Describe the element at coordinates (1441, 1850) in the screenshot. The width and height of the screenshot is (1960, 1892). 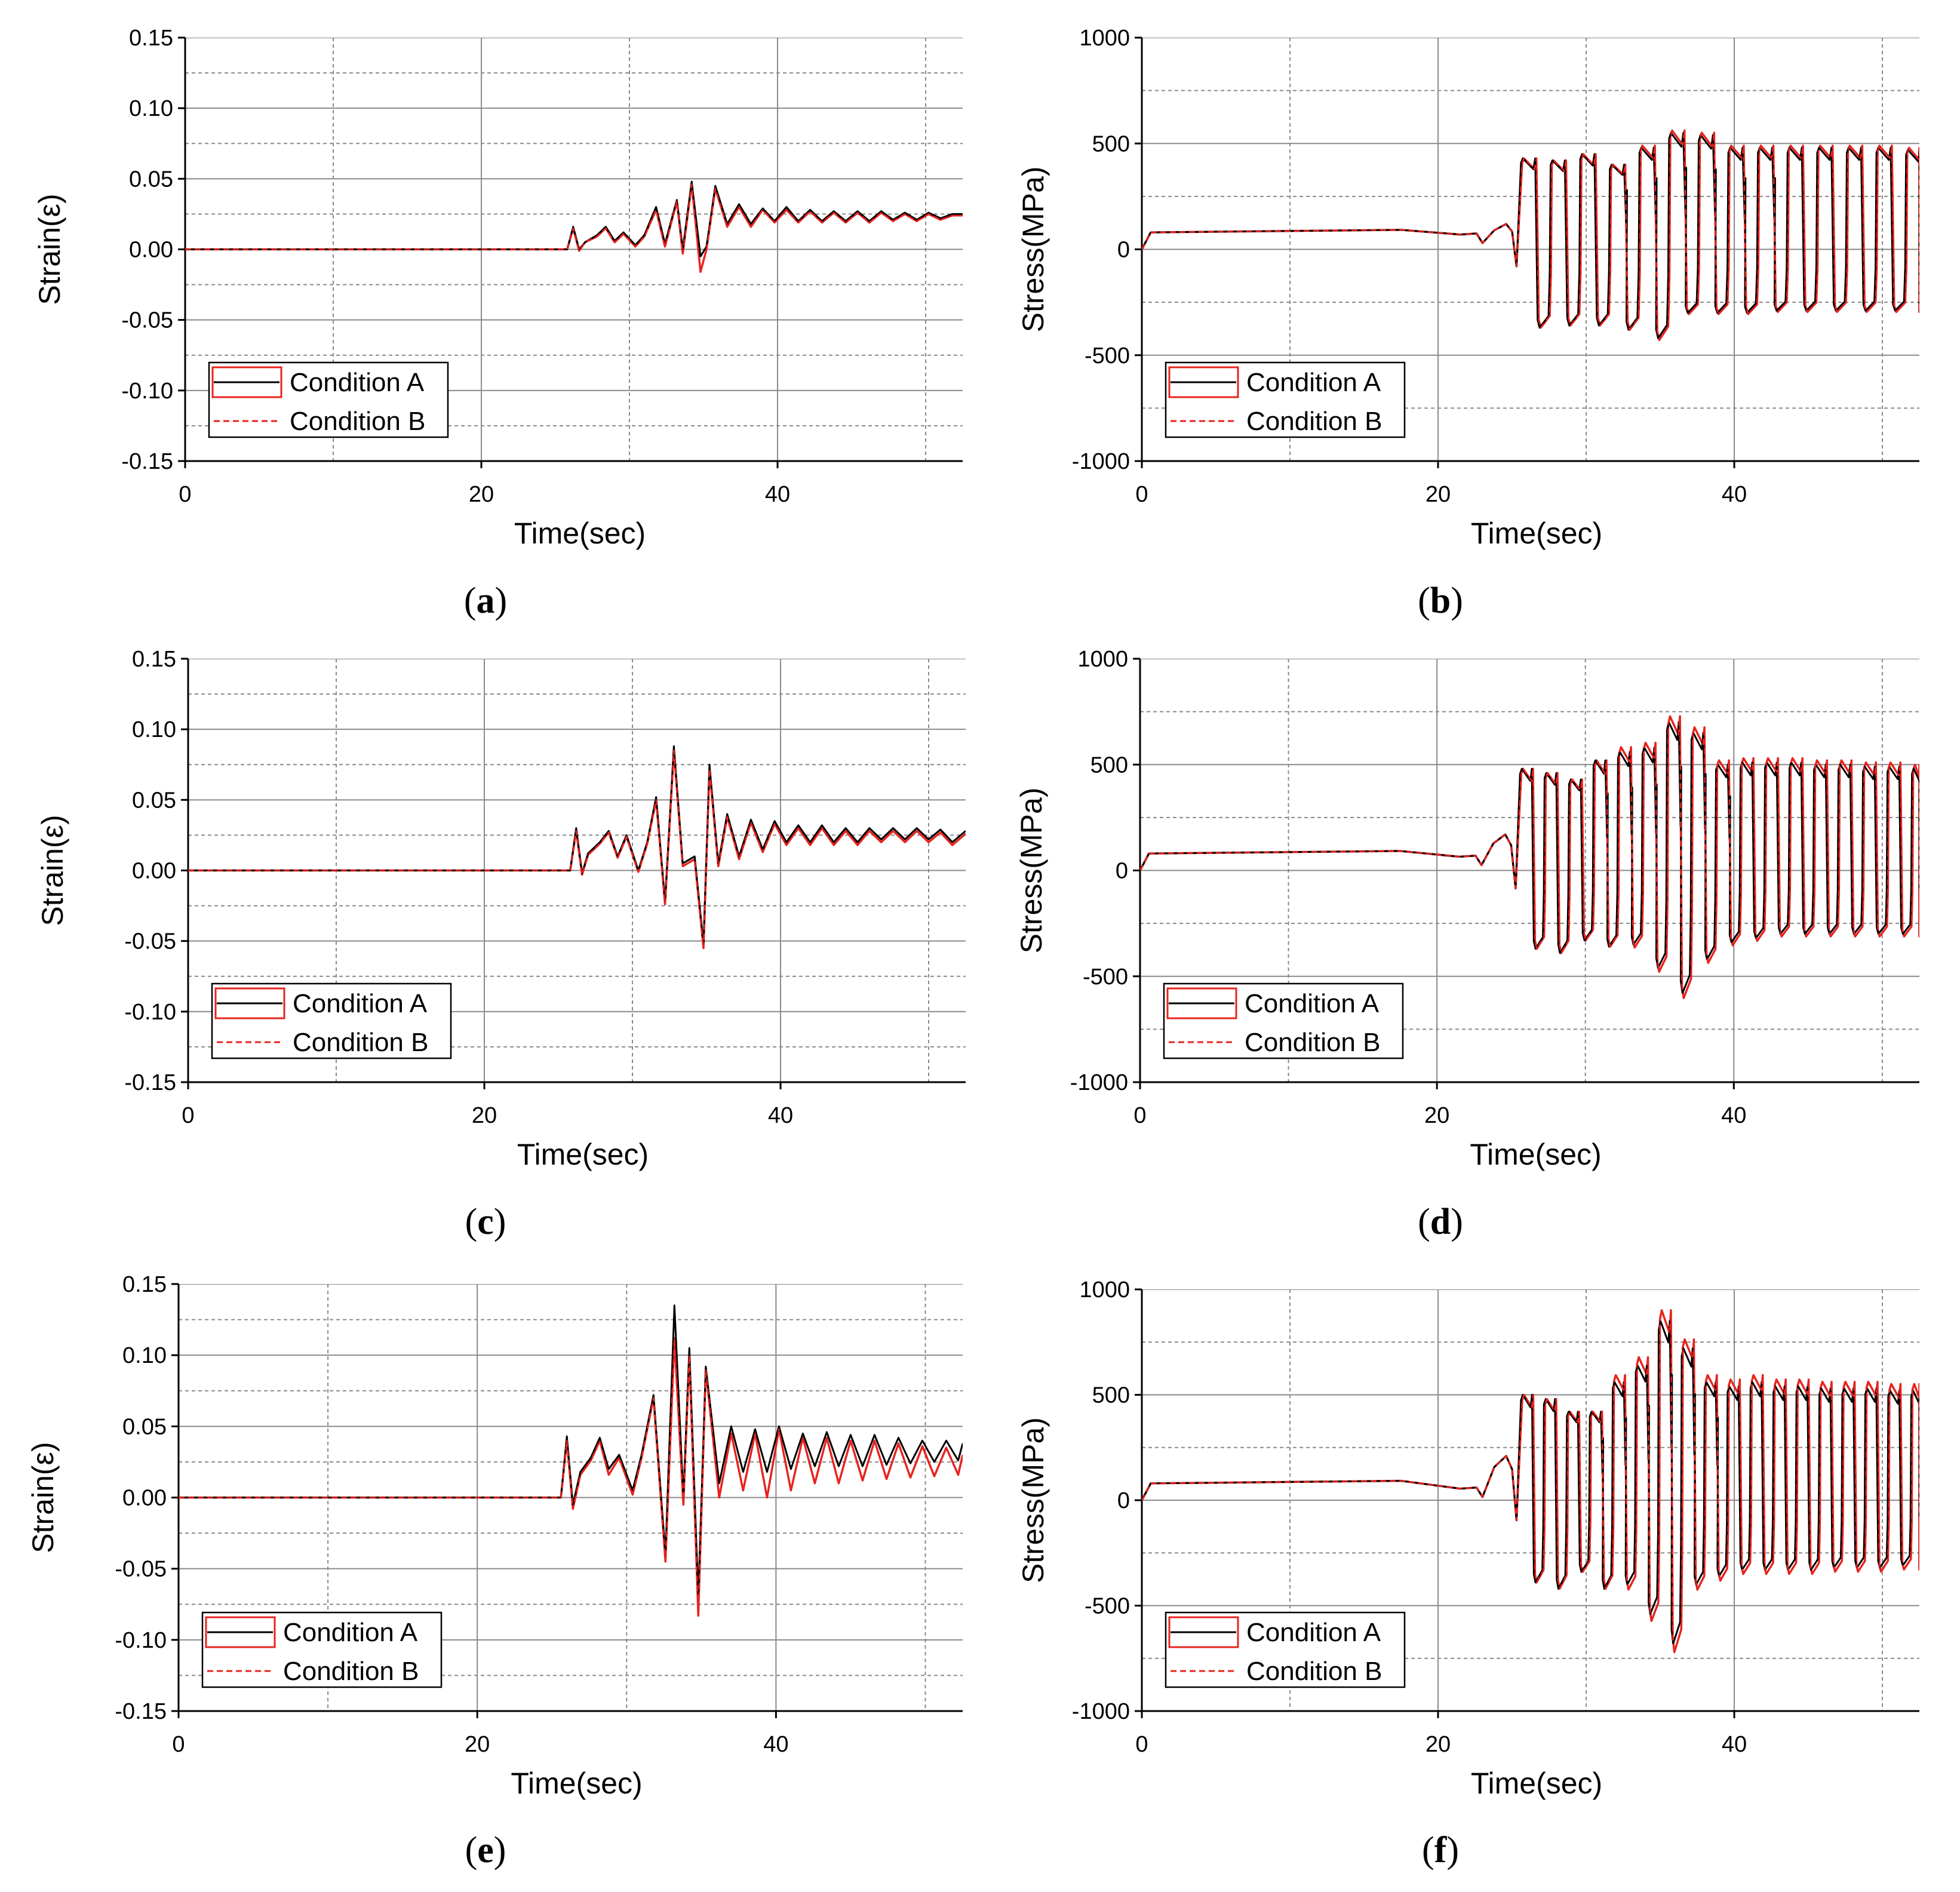
I see `caption-letter: f` at that location.